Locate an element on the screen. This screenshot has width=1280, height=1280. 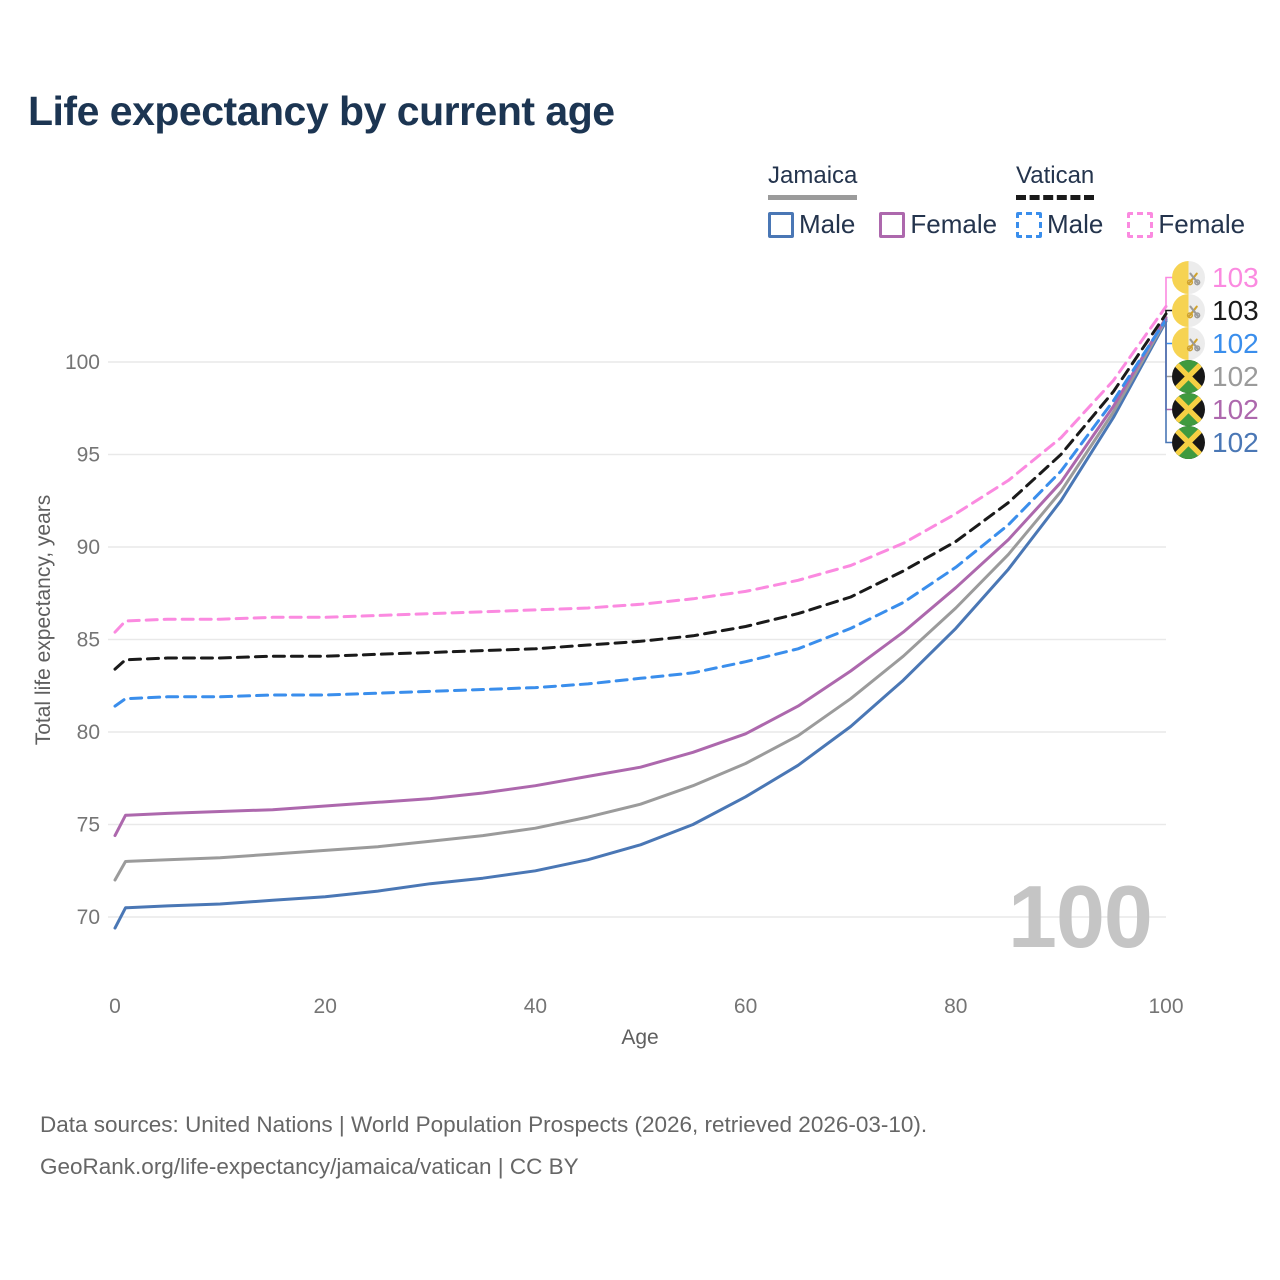
x-tick-label: 0 is located at coordinates (115, 1006).